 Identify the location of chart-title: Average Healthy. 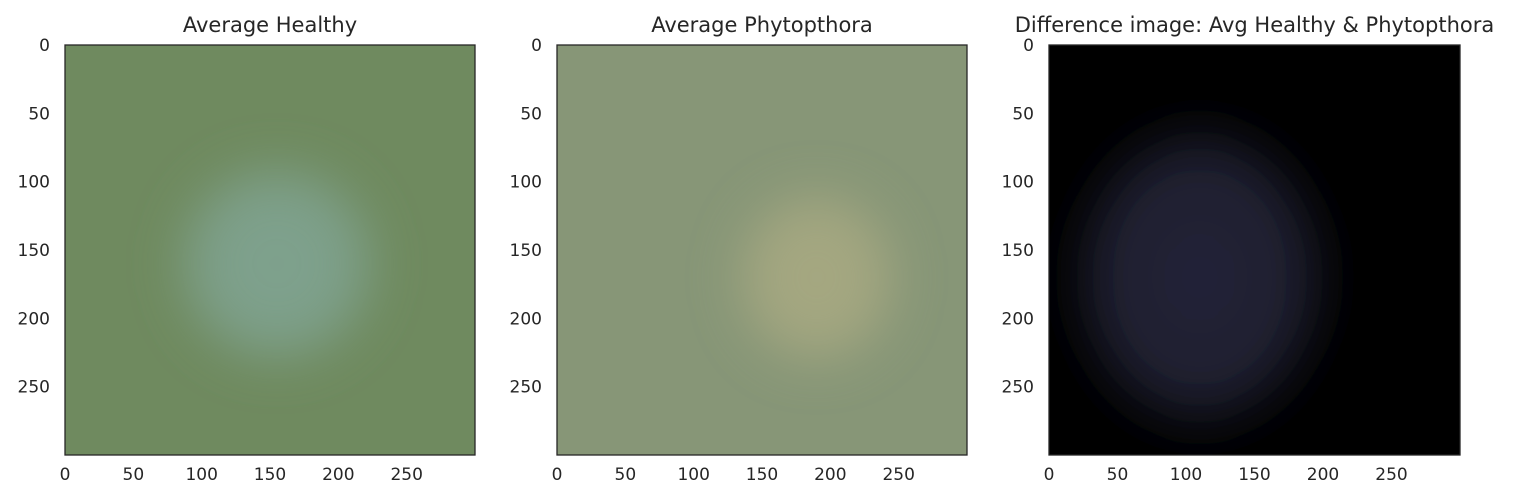
(270, 25).